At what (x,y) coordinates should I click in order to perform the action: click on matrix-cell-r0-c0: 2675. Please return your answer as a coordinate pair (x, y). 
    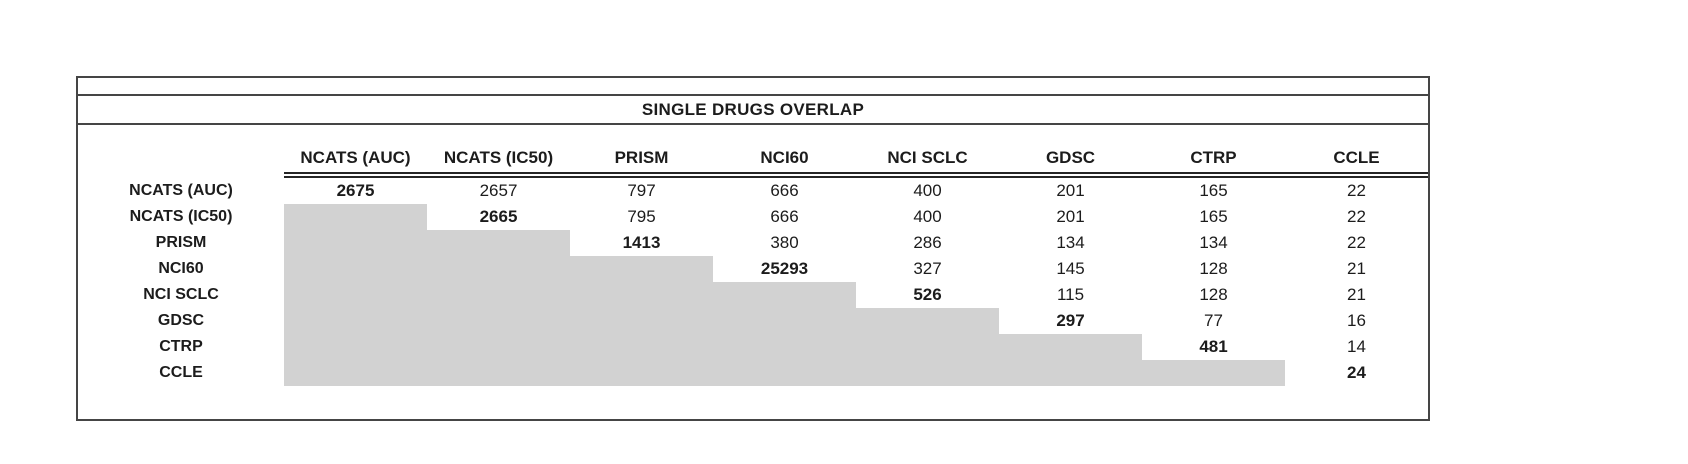
    Looking at the image, I should click on (355, 190).